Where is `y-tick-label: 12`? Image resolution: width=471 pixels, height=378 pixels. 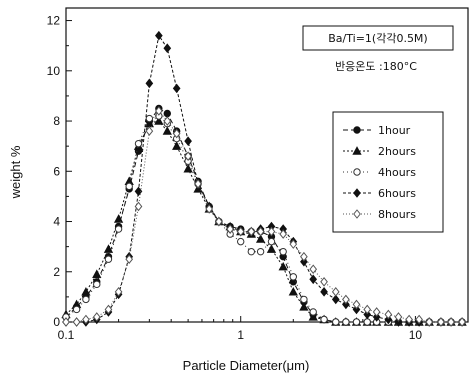
y-tick-label: 12 is located at coordinates (54, 21).